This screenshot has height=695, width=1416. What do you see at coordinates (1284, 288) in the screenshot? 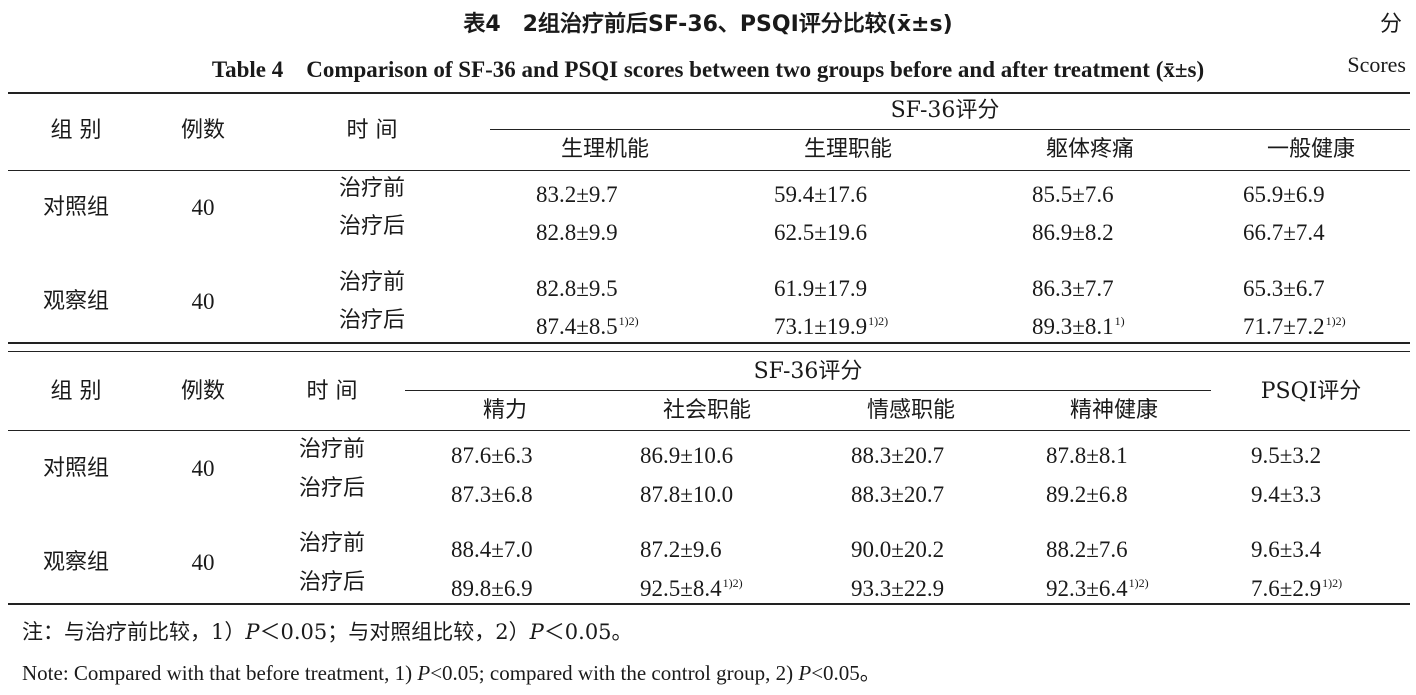
I see `value-cell: 65.3±6.7` at bounding box center [1284, 288].